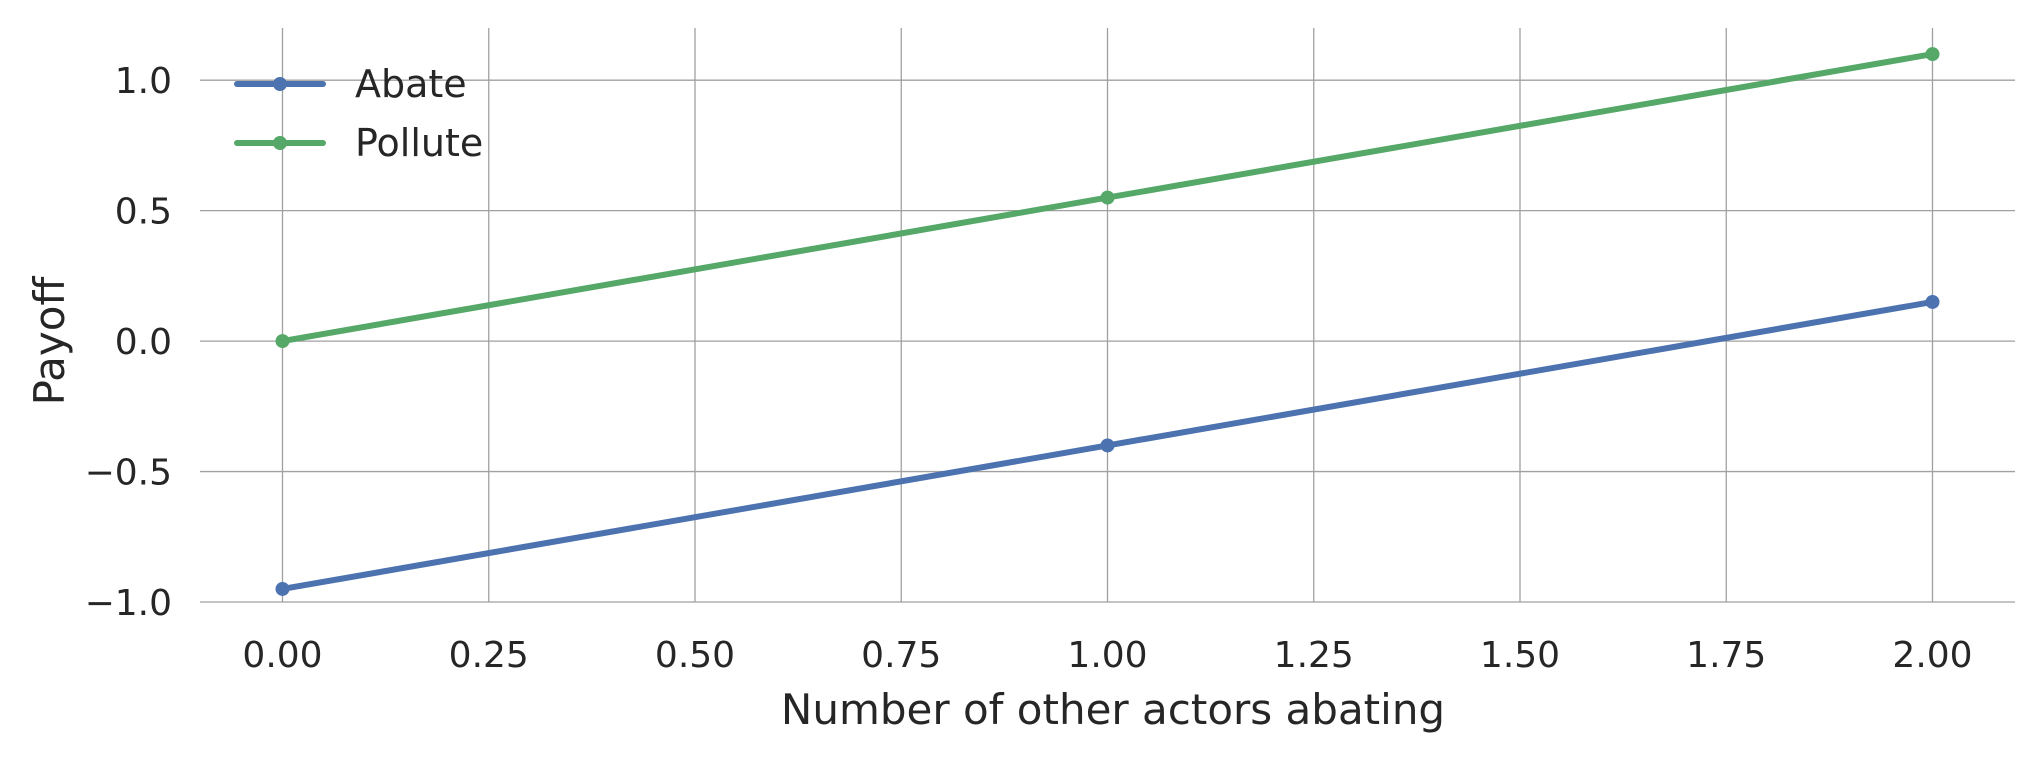 This screenshot has height=763, width=2043. Describe the element at coordinates (489, 655) in the screenshot. I see `x-tick-label: 0.25` at that location.